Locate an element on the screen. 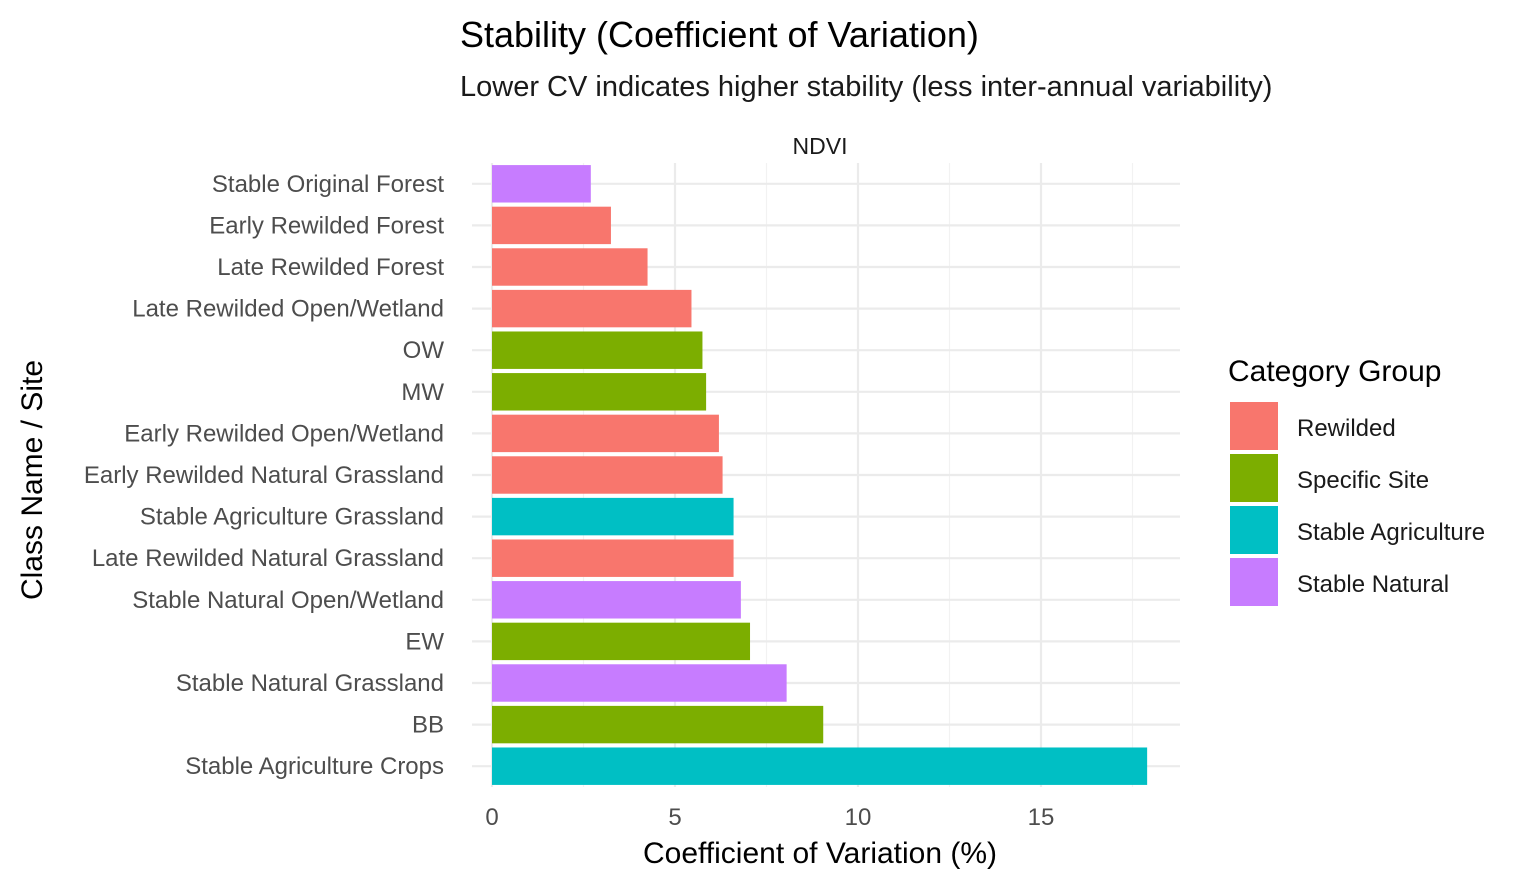 The width and height of the screenshot is (1534, 886). bar-stable-original-forest is located at coordinates (541, 184).